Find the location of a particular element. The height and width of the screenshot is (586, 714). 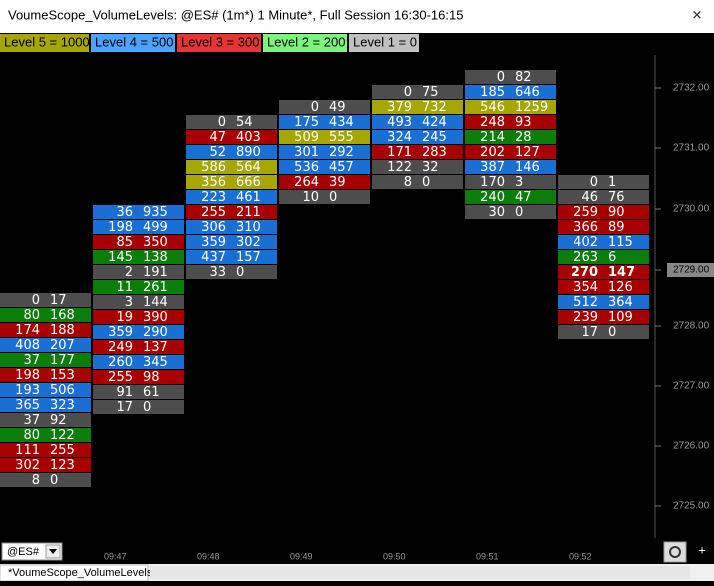

bid: 354 is located at coordinates (585, 287).